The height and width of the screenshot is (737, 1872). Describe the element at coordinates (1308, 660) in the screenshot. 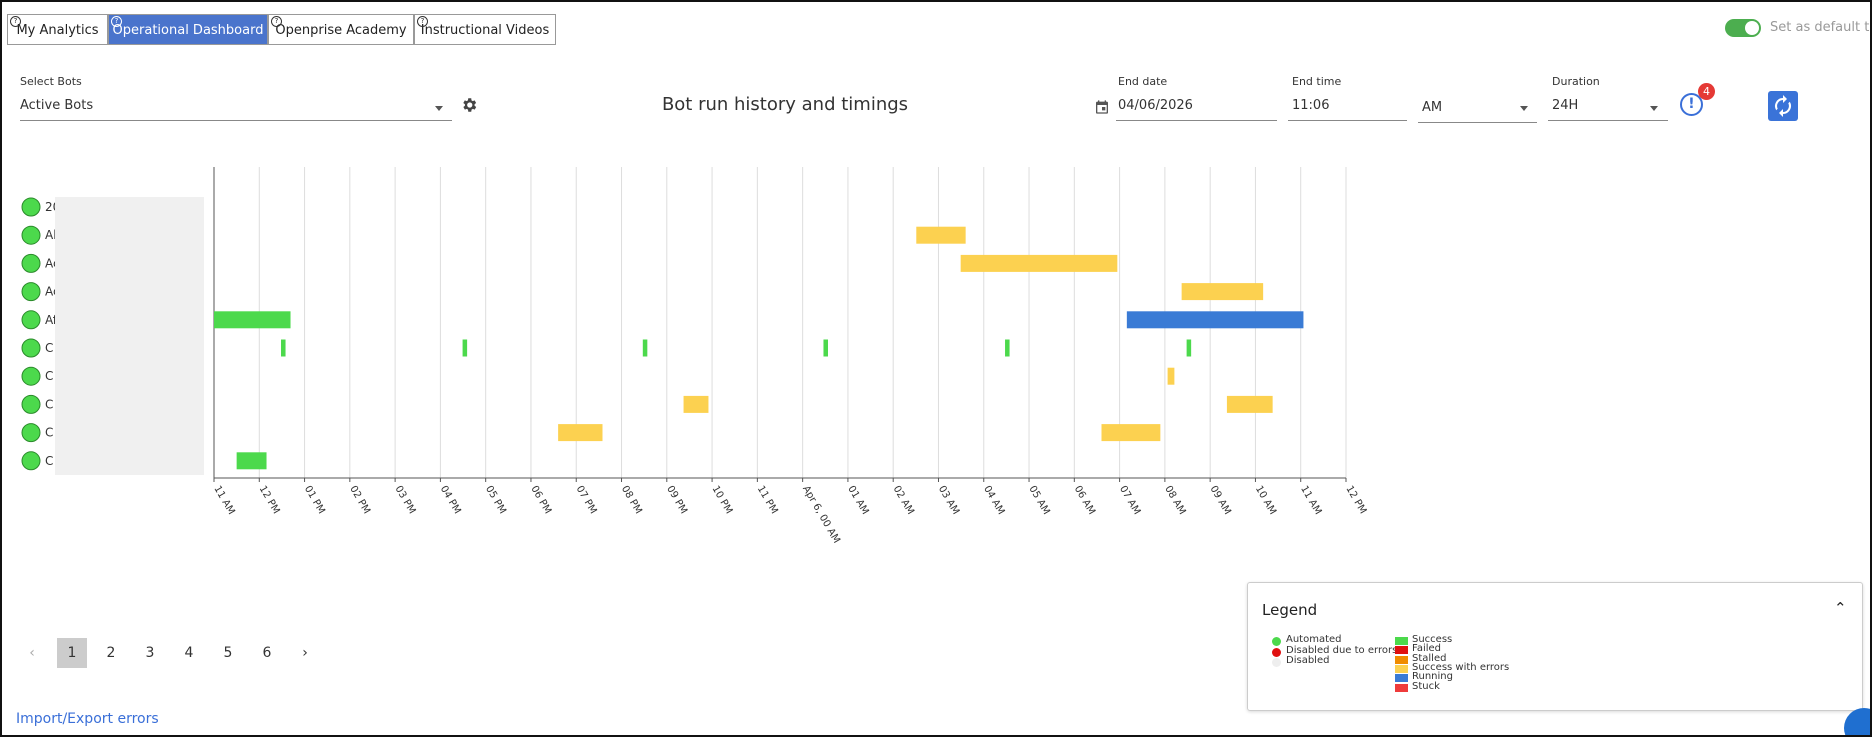

I see `legend-label: Disabled` at that location.